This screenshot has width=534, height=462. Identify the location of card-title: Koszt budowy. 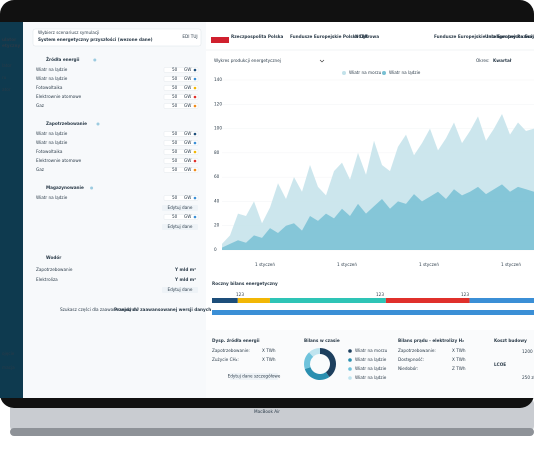
(510, 340).